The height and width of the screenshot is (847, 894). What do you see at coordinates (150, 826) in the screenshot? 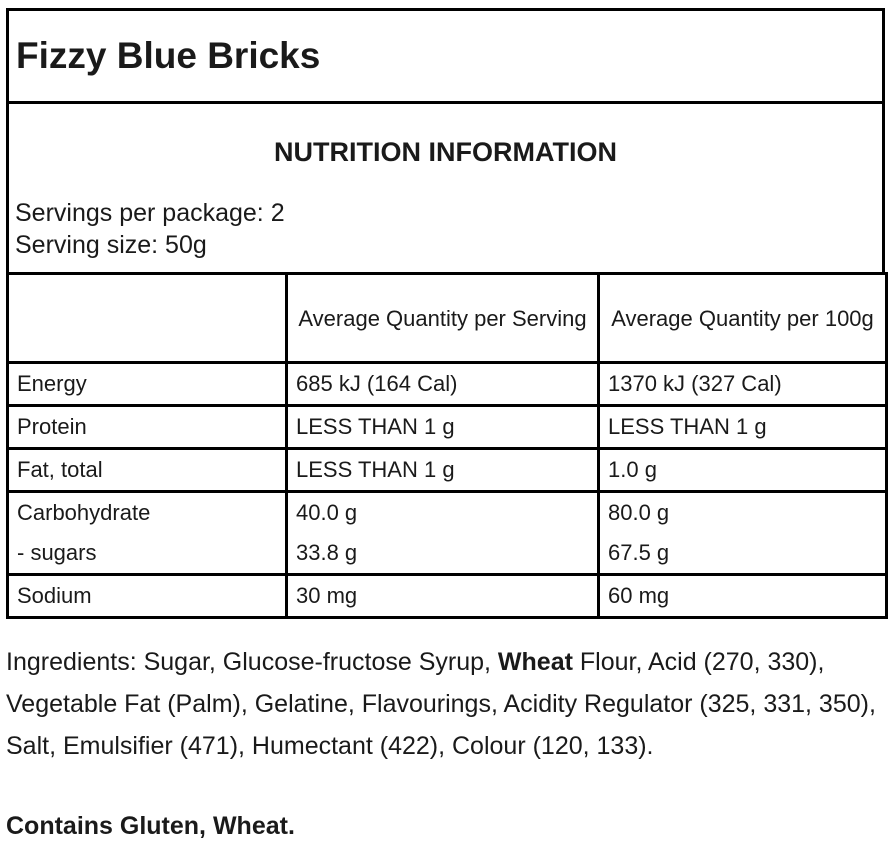
I see `allergen-statement: Contains Gluten, Wheat.` at bounding box center [150, 826].